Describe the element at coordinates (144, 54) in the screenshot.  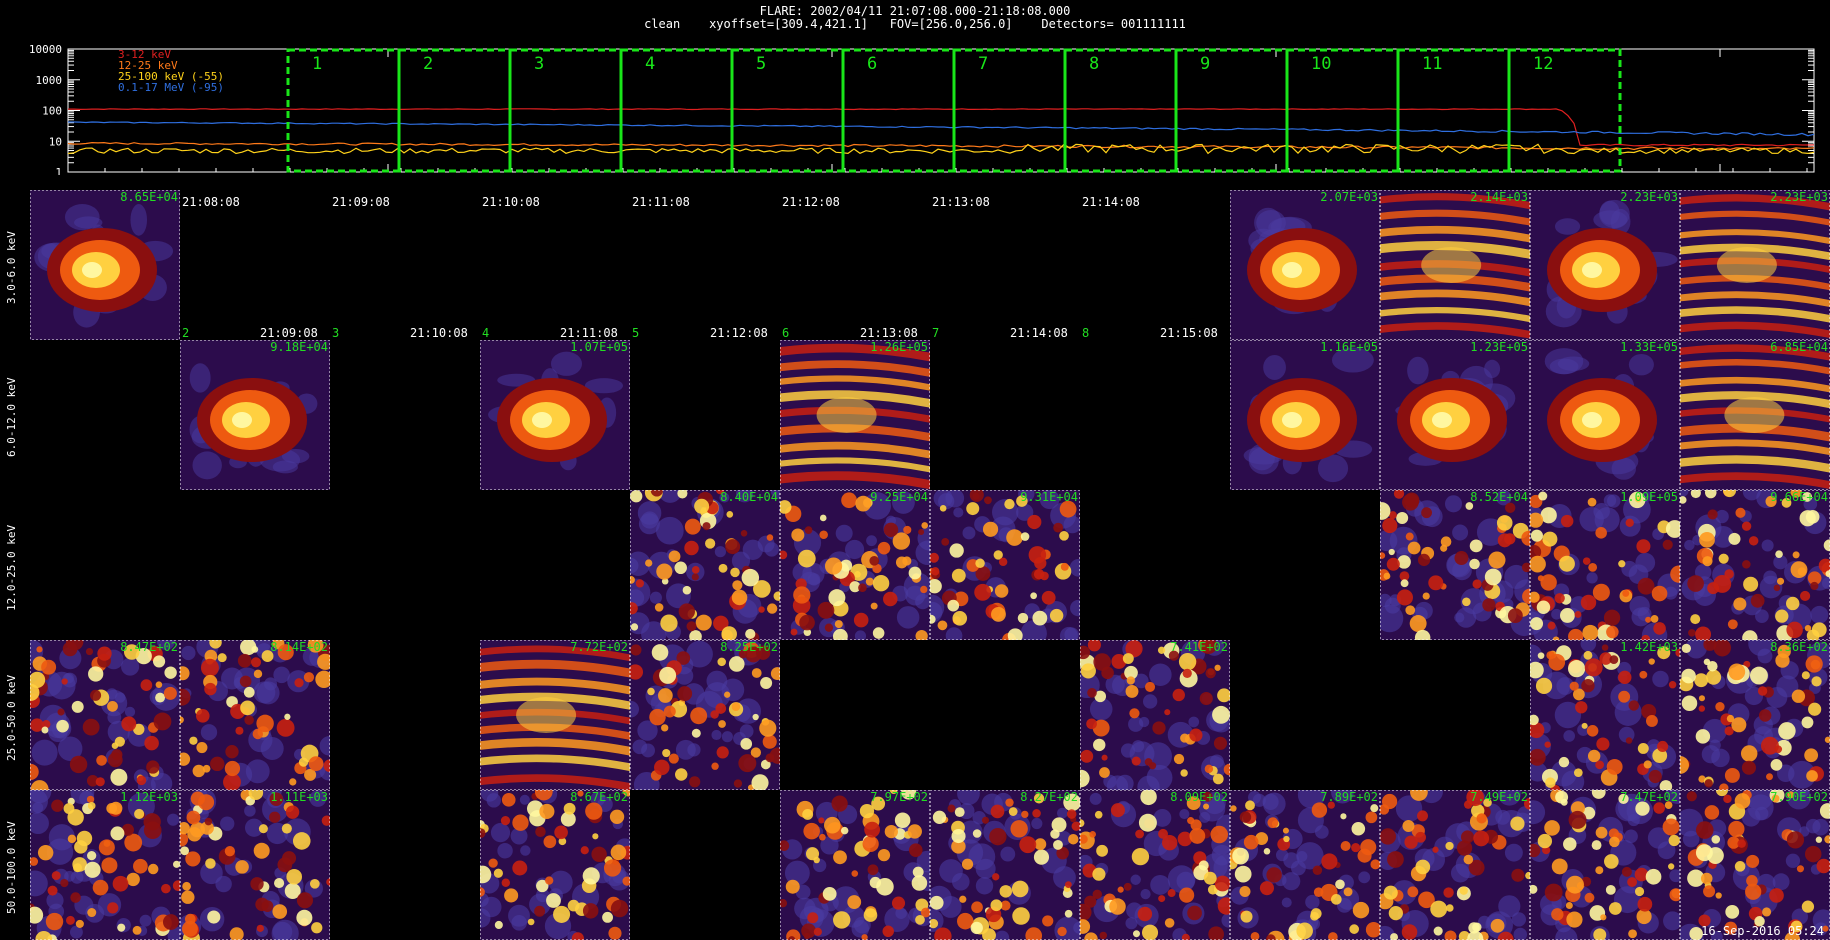
I see `legend-entry: 3-12 keV` at that location.